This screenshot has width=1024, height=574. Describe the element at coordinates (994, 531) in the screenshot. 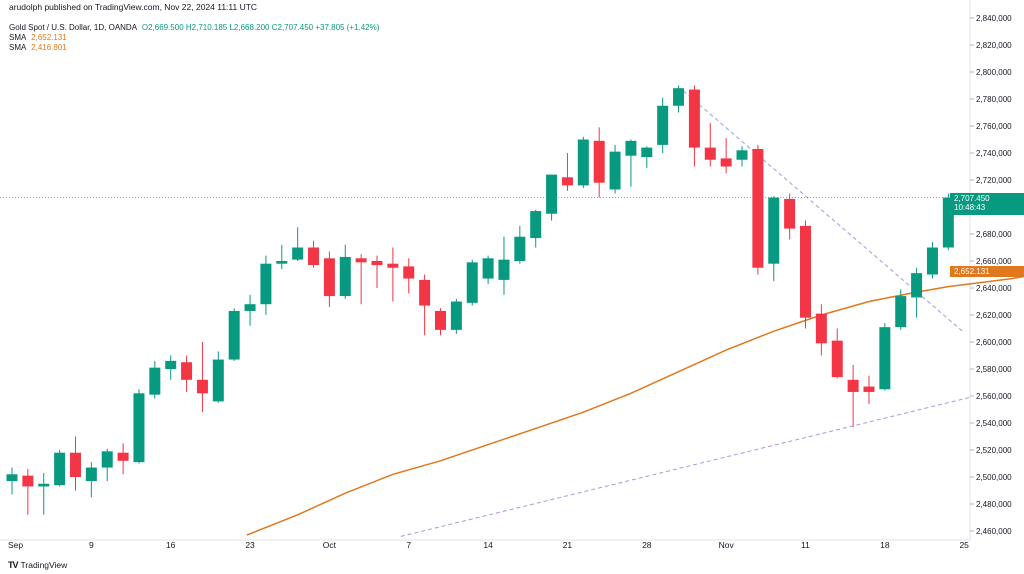

I see `y-tick-label: 2,460,000` at that location.